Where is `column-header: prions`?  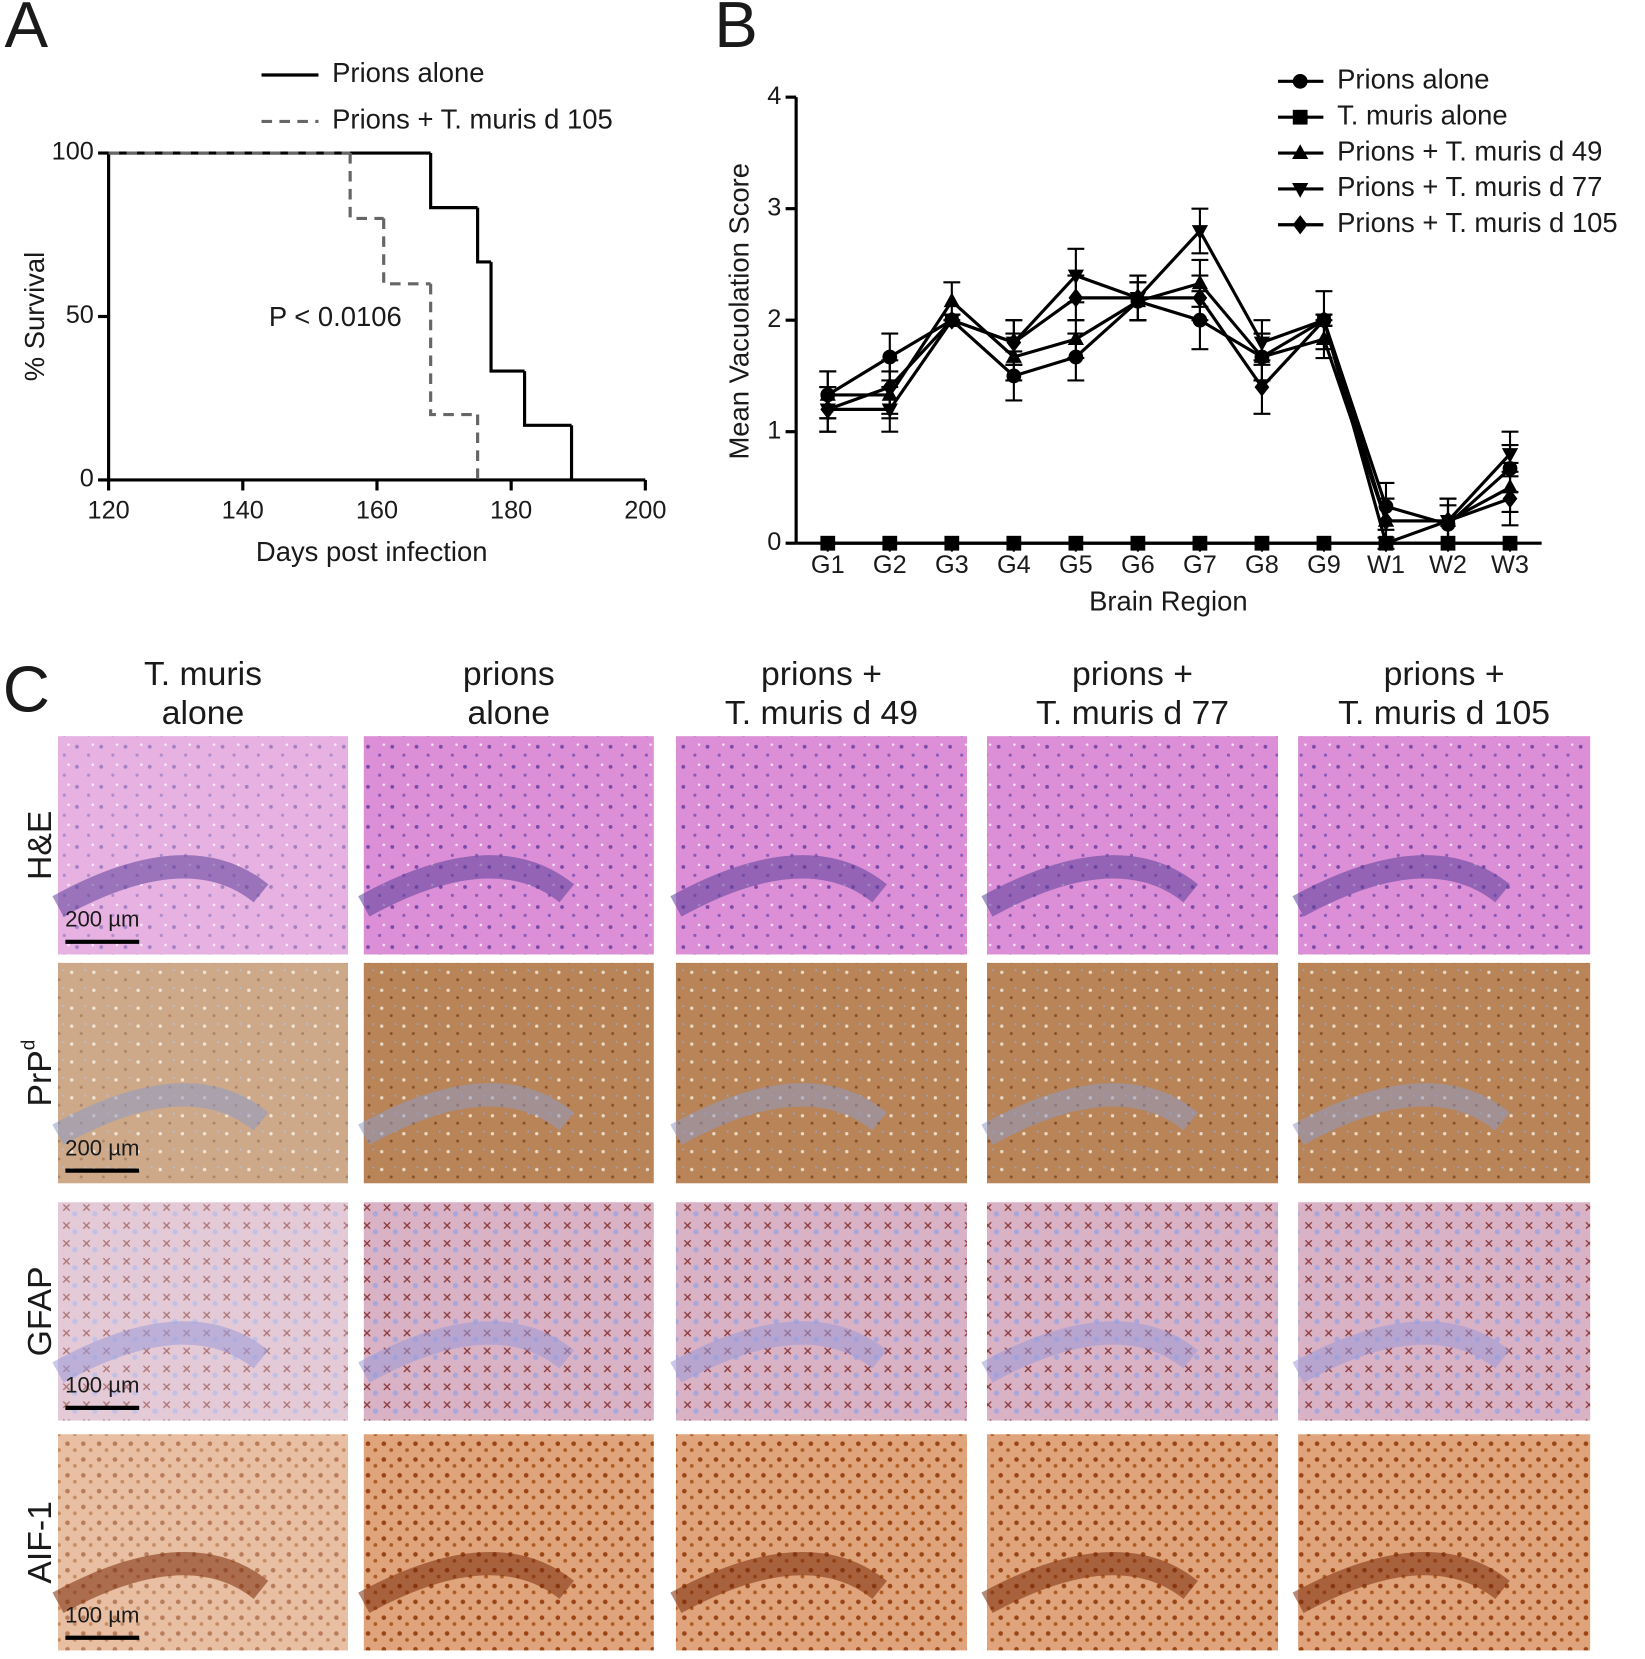 column-header: prions is located at coordinates (509, 674).